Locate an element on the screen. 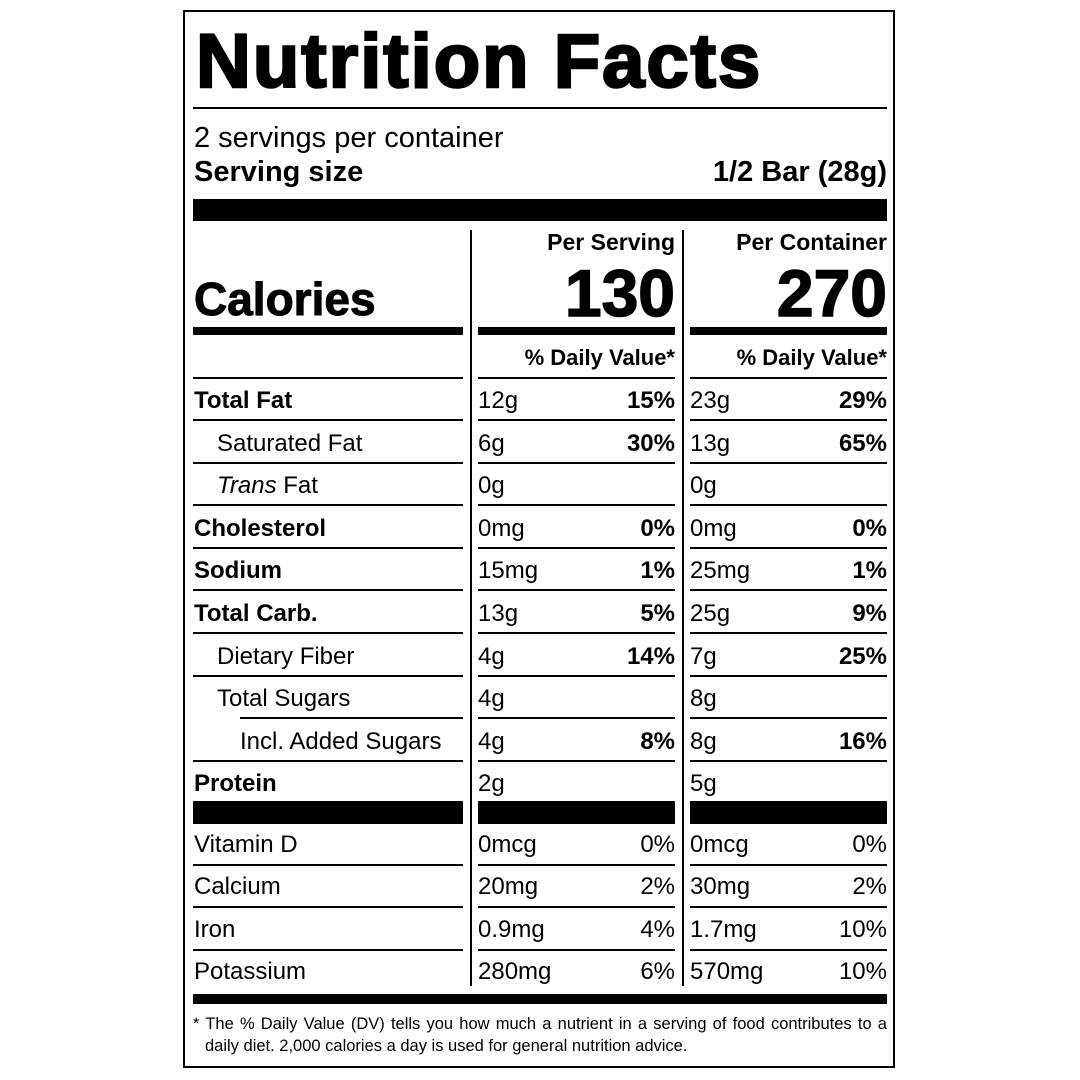 This screenshot has height=1080, width=1080. nutrient-name: Cholesterol is located at coordinates (260, 528).